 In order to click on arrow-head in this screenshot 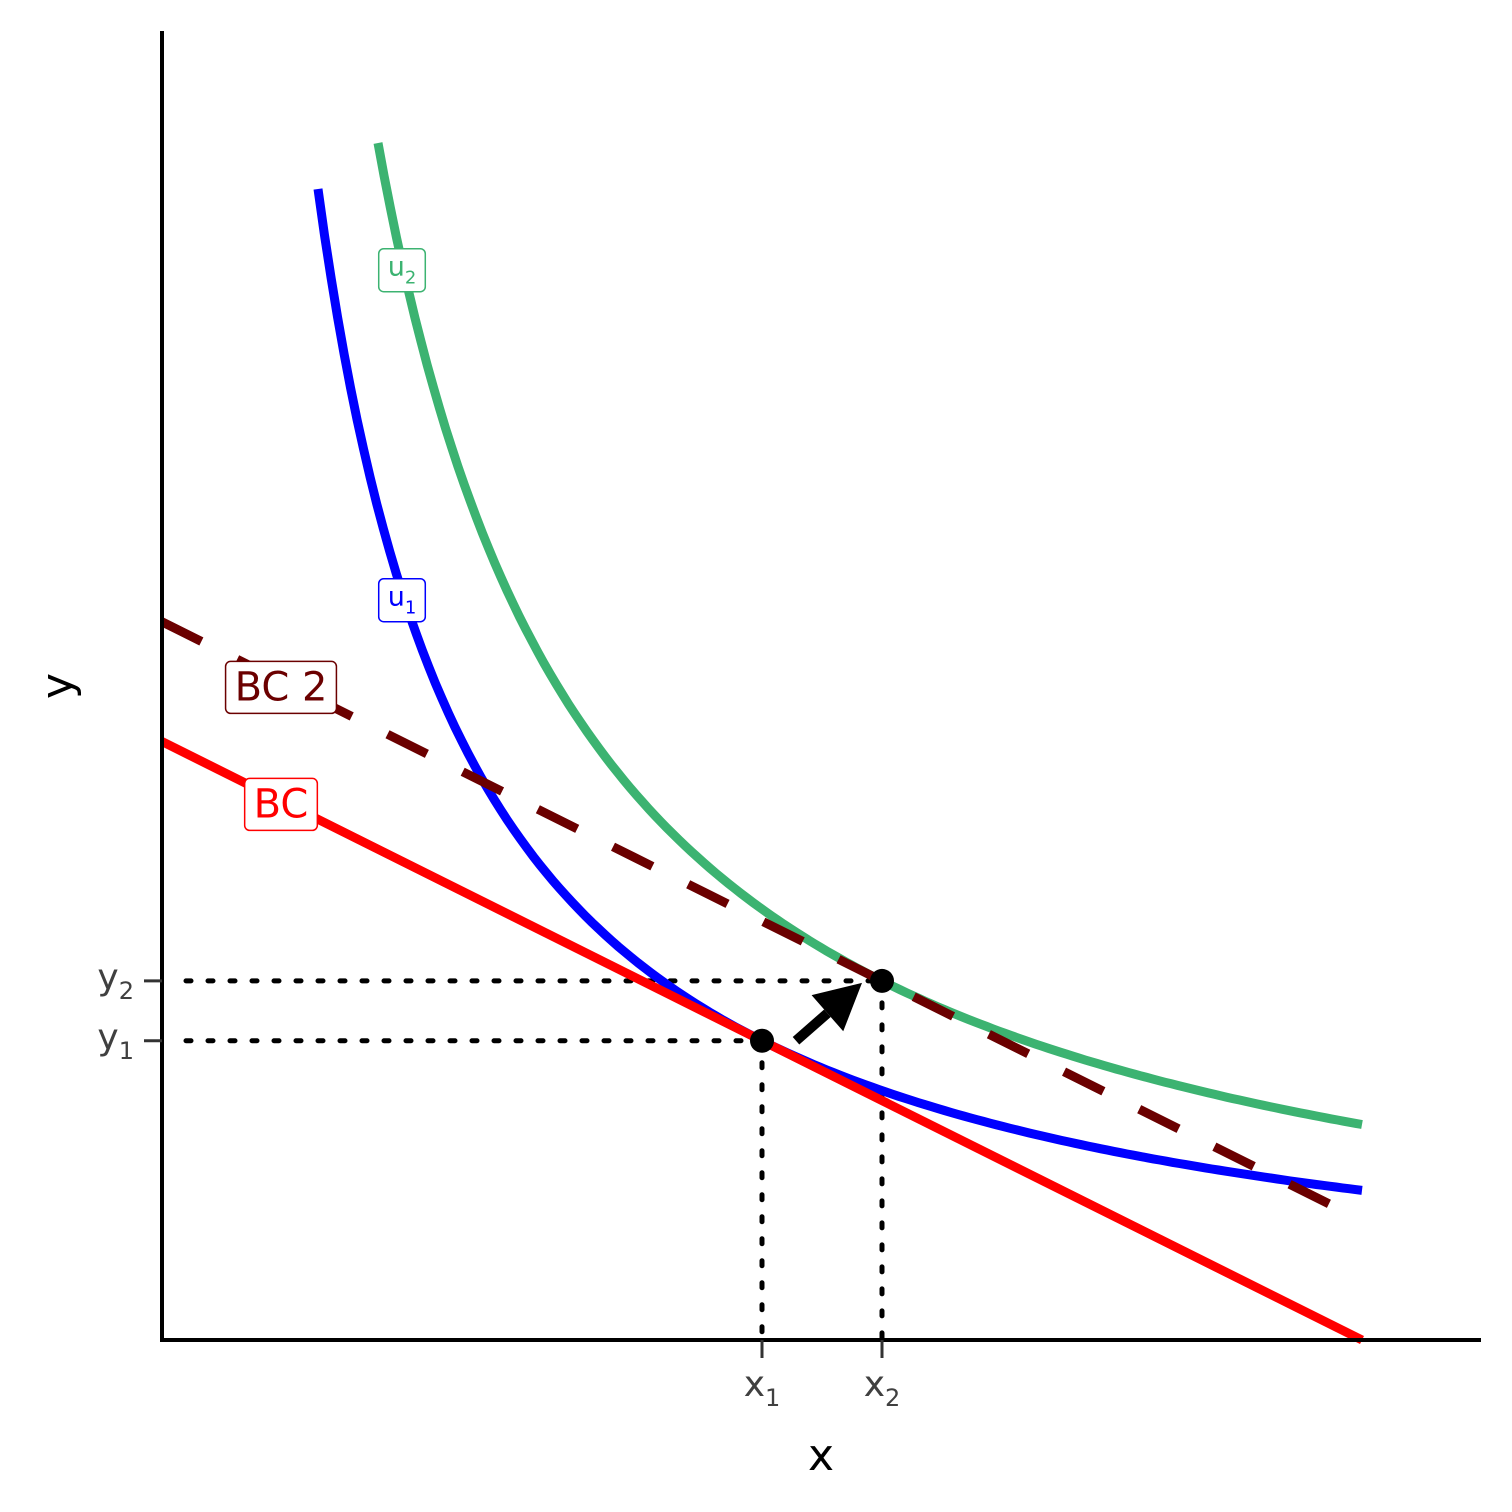, I will do `click(836, 1007)`.